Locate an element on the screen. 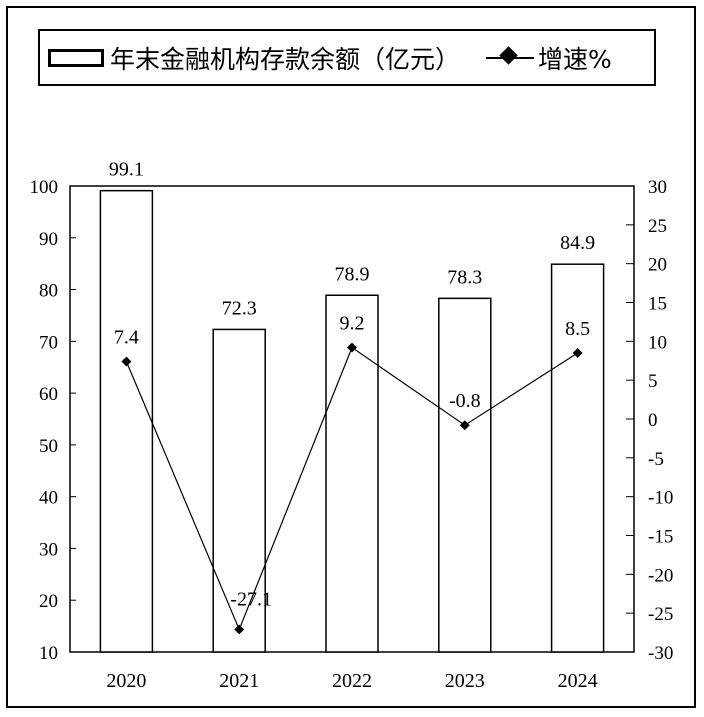  legend-line-label: 增速% is located at coordinates (575, 59).